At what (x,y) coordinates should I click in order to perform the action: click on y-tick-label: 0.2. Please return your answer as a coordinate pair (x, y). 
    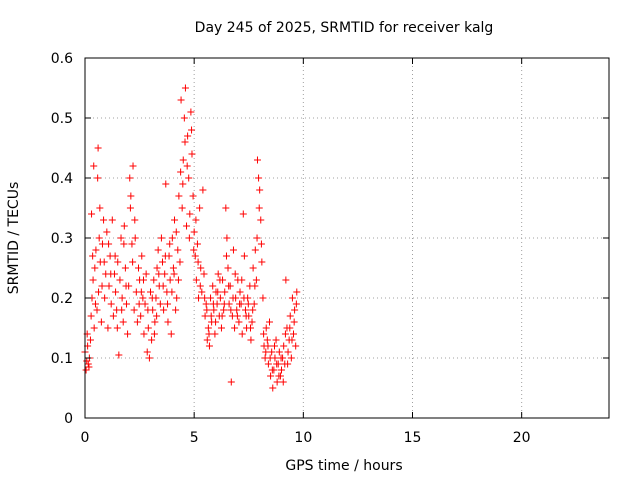
    Looking at the image, I should click on (62, 299).